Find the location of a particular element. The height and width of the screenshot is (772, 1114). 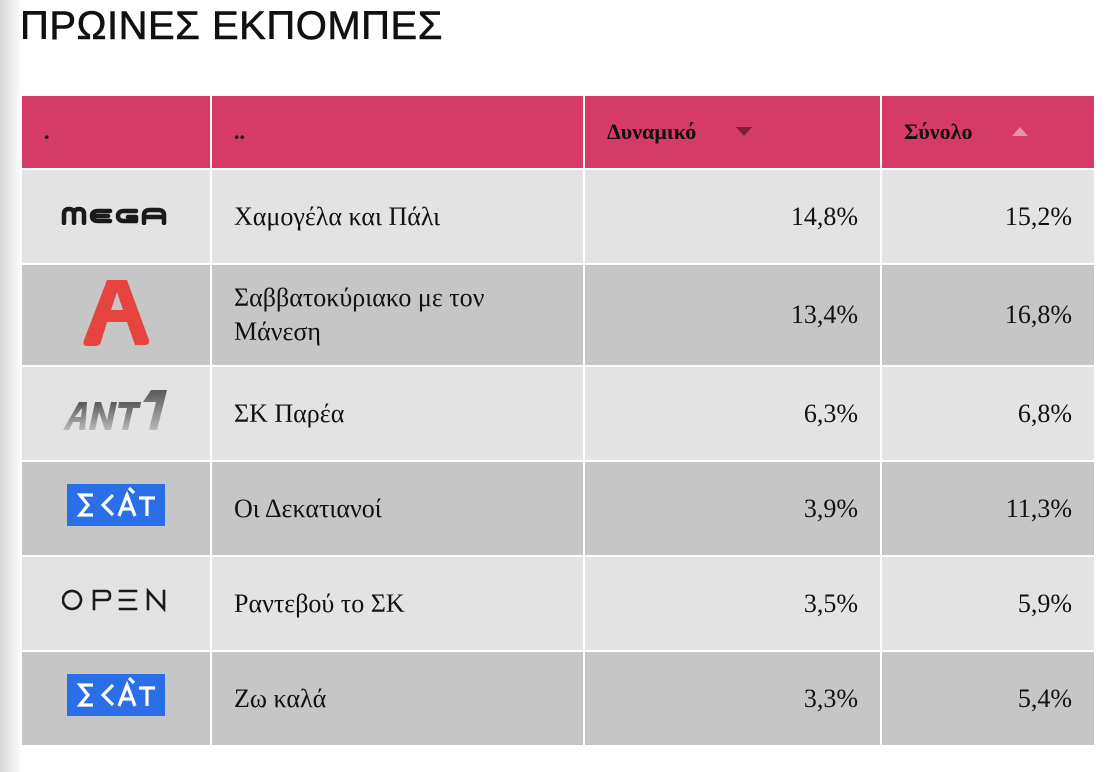

header-dynamic: Δυναμικό is located at coordinates (732, 132).